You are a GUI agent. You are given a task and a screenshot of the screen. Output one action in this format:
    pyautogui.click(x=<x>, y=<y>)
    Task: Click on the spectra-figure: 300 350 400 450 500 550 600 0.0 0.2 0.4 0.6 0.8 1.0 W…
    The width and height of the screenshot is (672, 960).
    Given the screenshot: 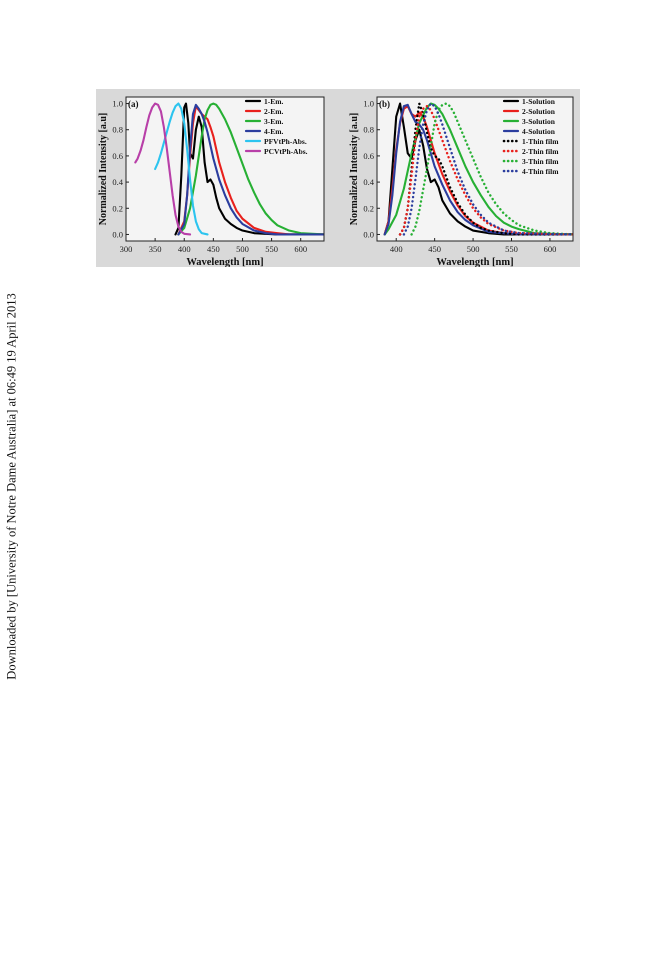 What is the action you would take?
    pyautogui.click(x=338, y=178)
    